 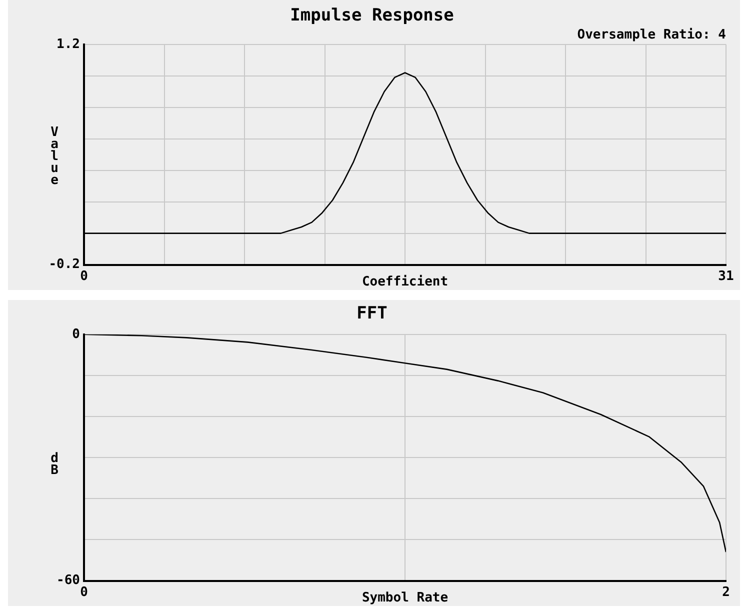 What do you see at coordinates (68, 580) in the screenshot?
I see `y-tick-label: -60` at bounding box center [68, 580].